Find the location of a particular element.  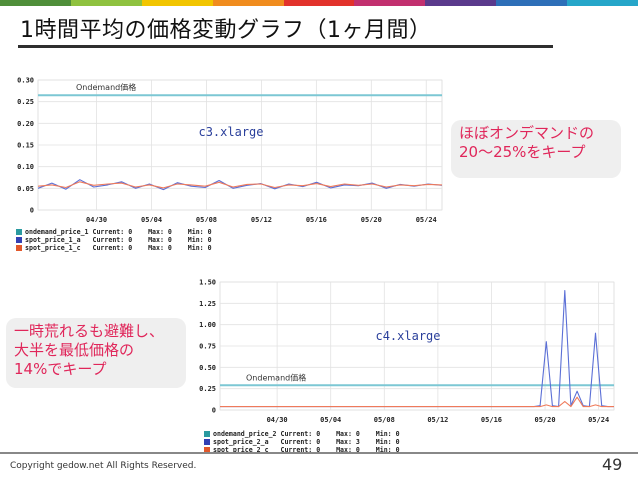

series-line-spot-price-2-c is located at coordinates (417, 402).